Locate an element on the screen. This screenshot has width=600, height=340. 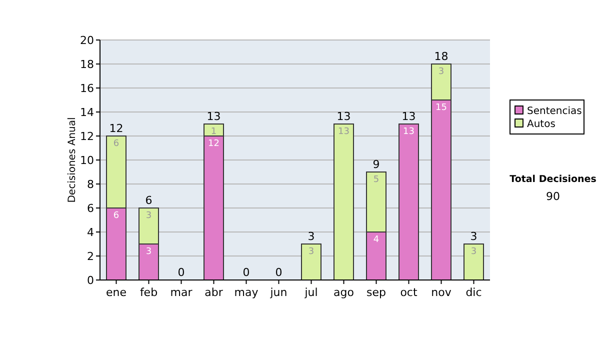
x-tick-label: ago is located at coordinates (344, 292).